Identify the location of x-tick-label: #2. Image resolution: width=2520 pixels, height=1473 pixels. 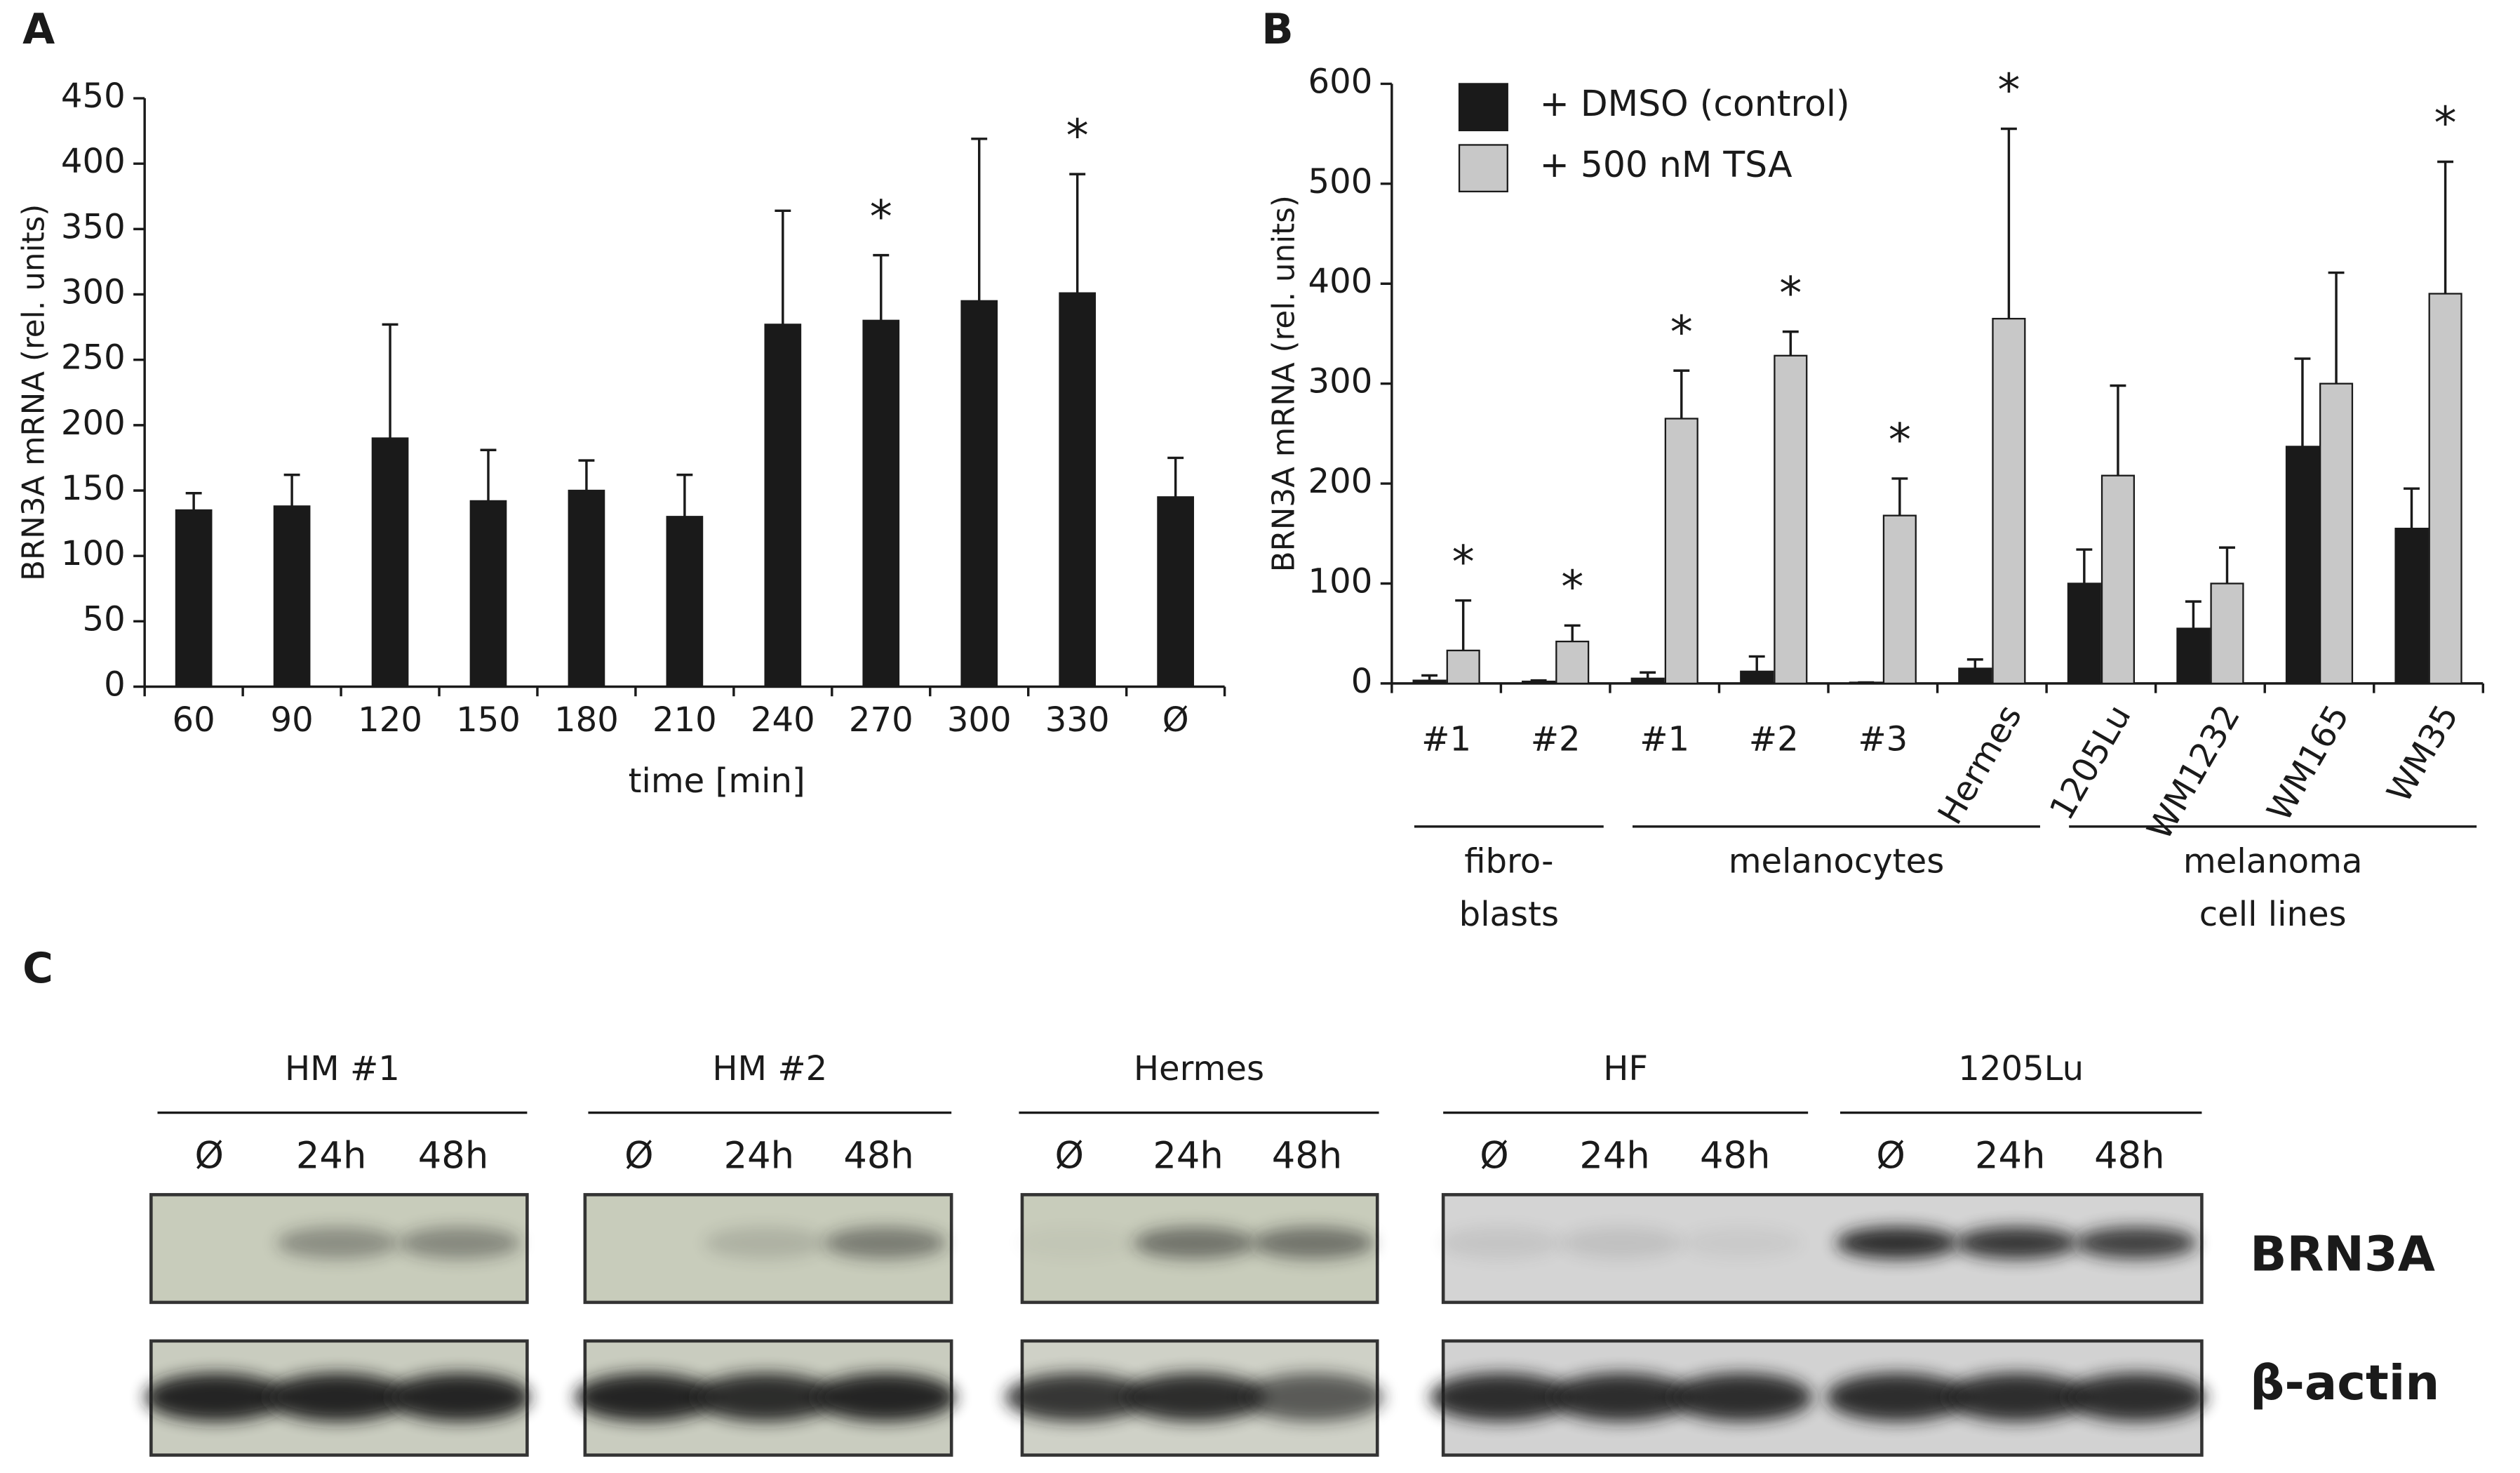
(1556, 739).